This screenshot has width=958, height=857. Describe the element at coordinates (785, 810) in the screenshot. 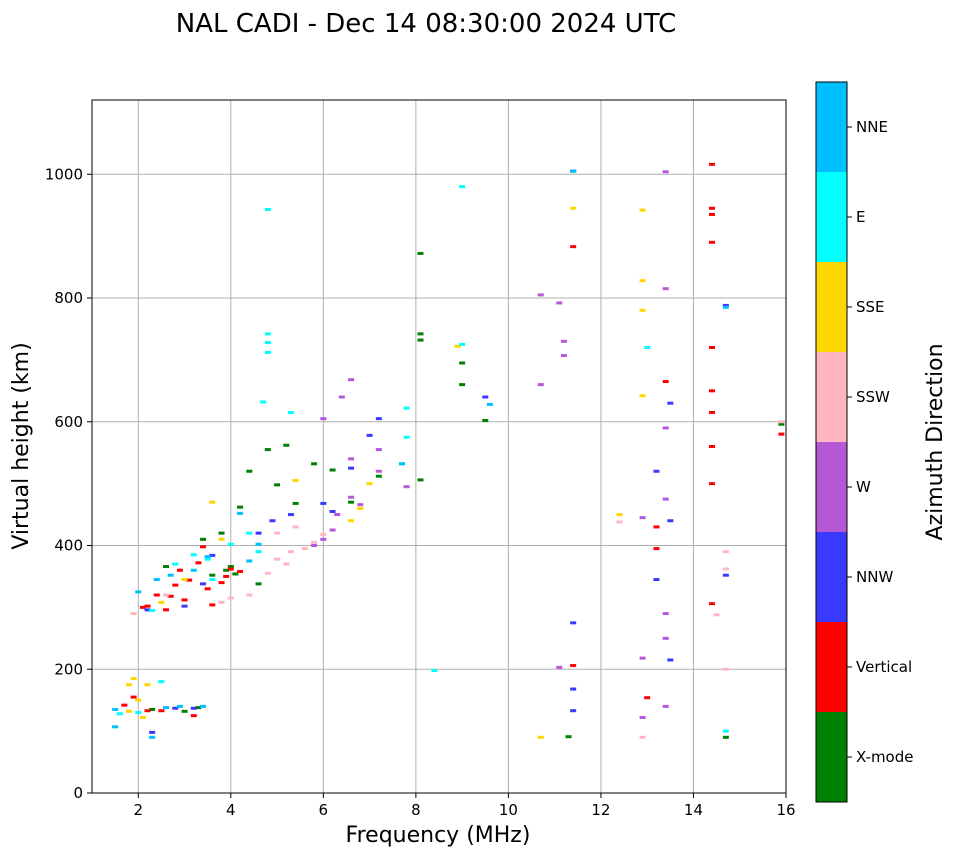

I see `x-tick-label: 16` at that location.